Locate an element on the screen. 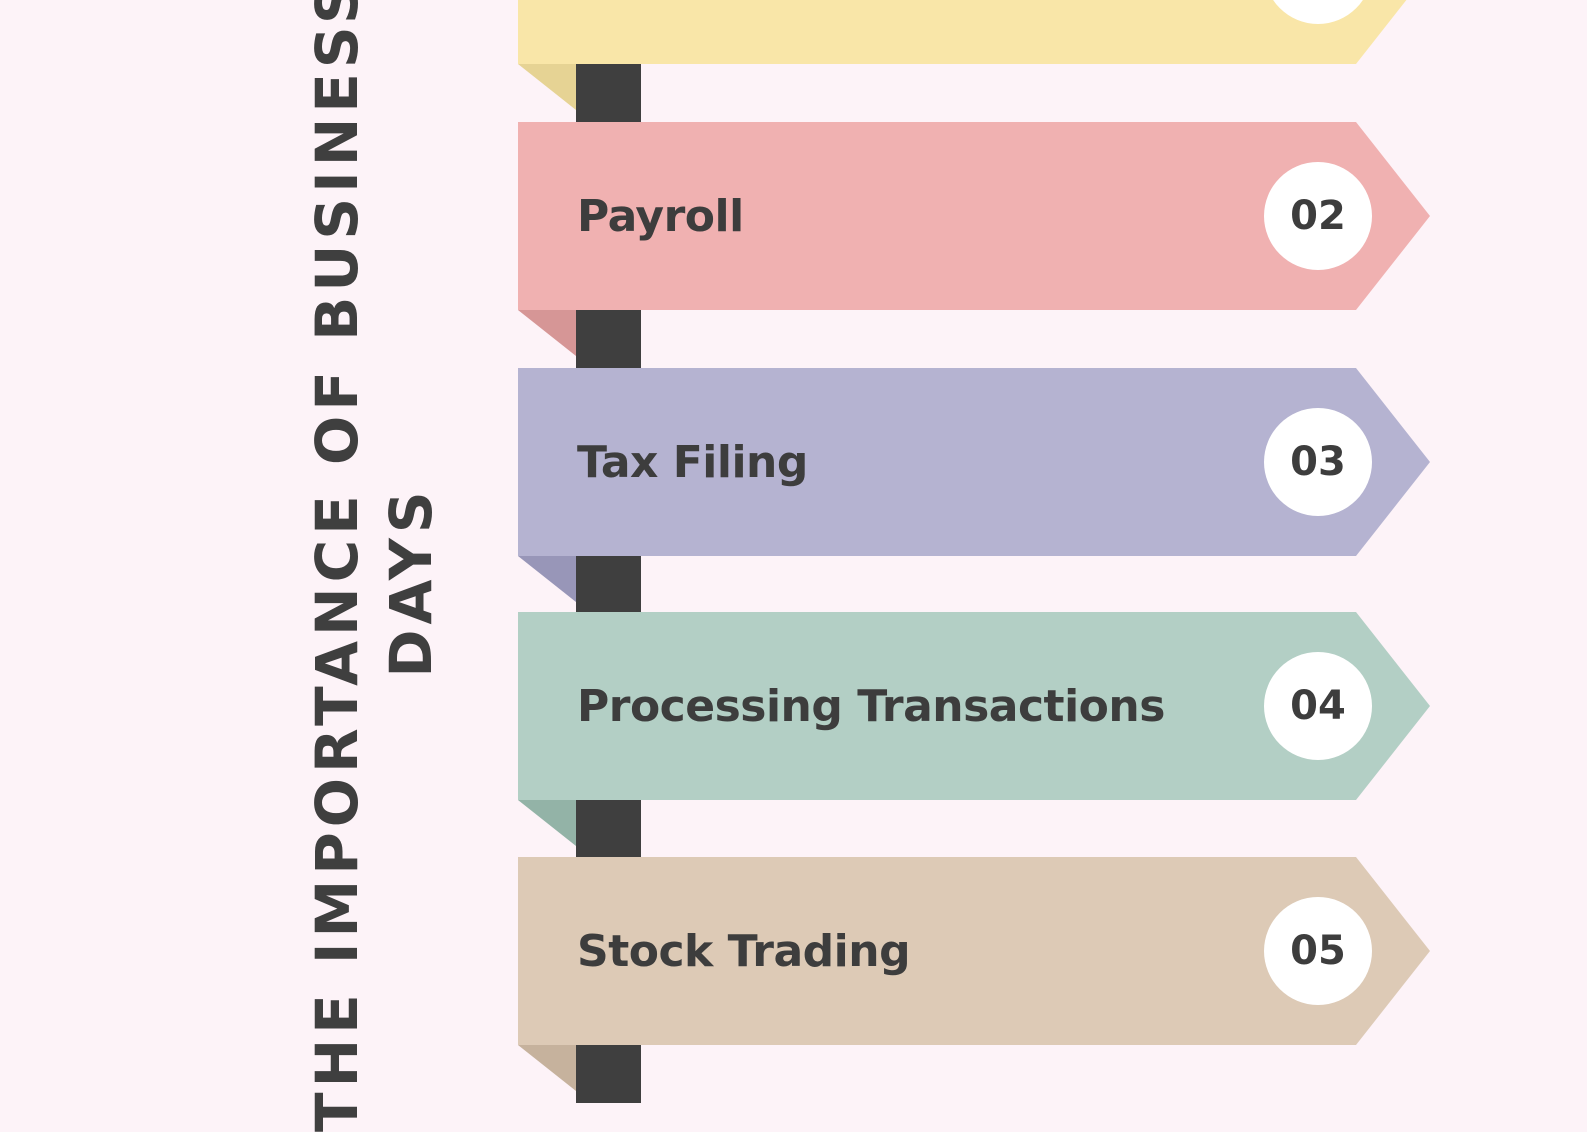 Image resolution: width=1587 pixels, height=1132 pixels. step-number-badge: 04 is located at coordinates (1318, 706).